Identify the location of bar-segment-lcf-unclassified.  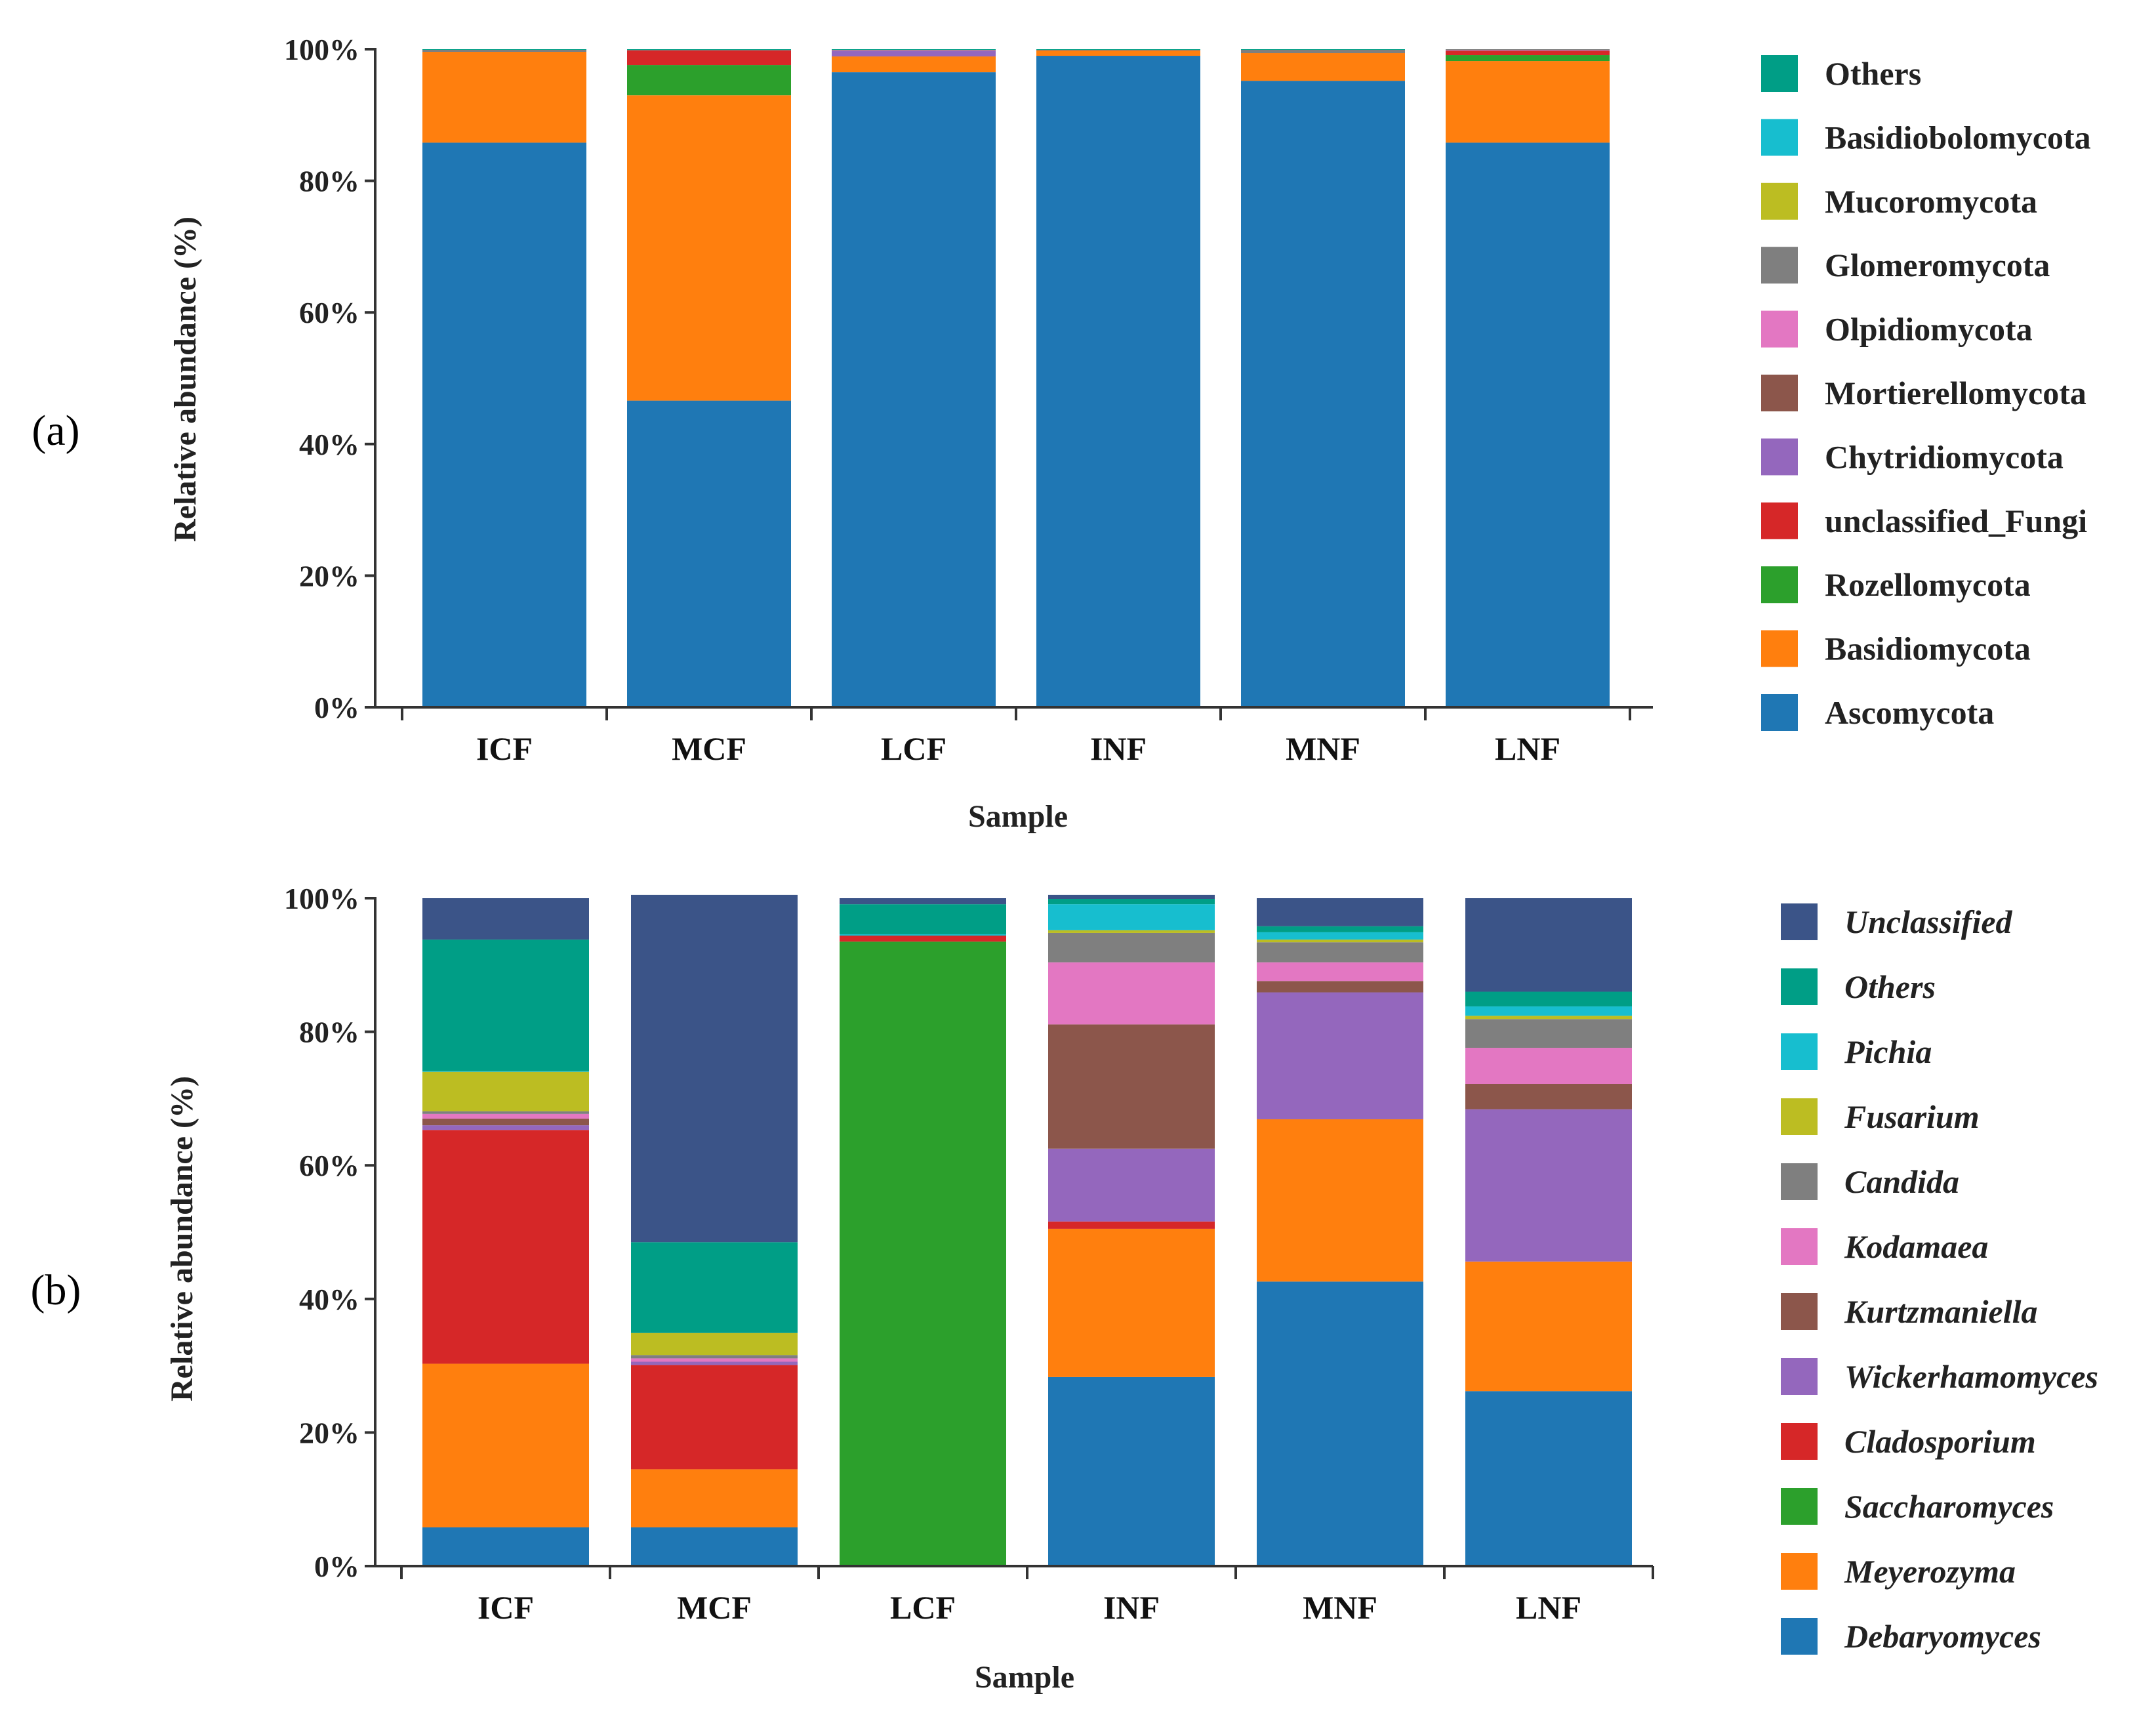
(923, 901).